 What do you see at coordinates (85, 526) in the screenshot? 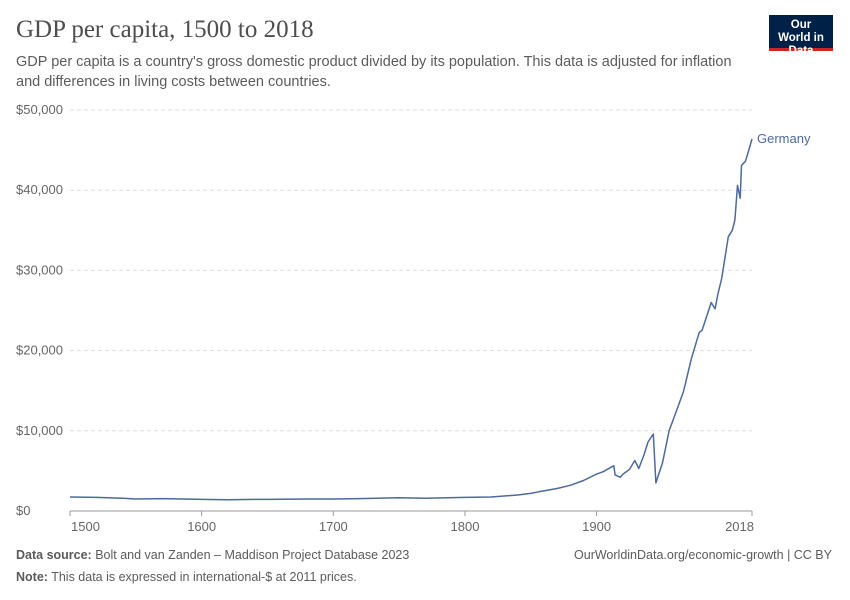
I see `x-tick-label: 1500` at bounding box center [85, 526].